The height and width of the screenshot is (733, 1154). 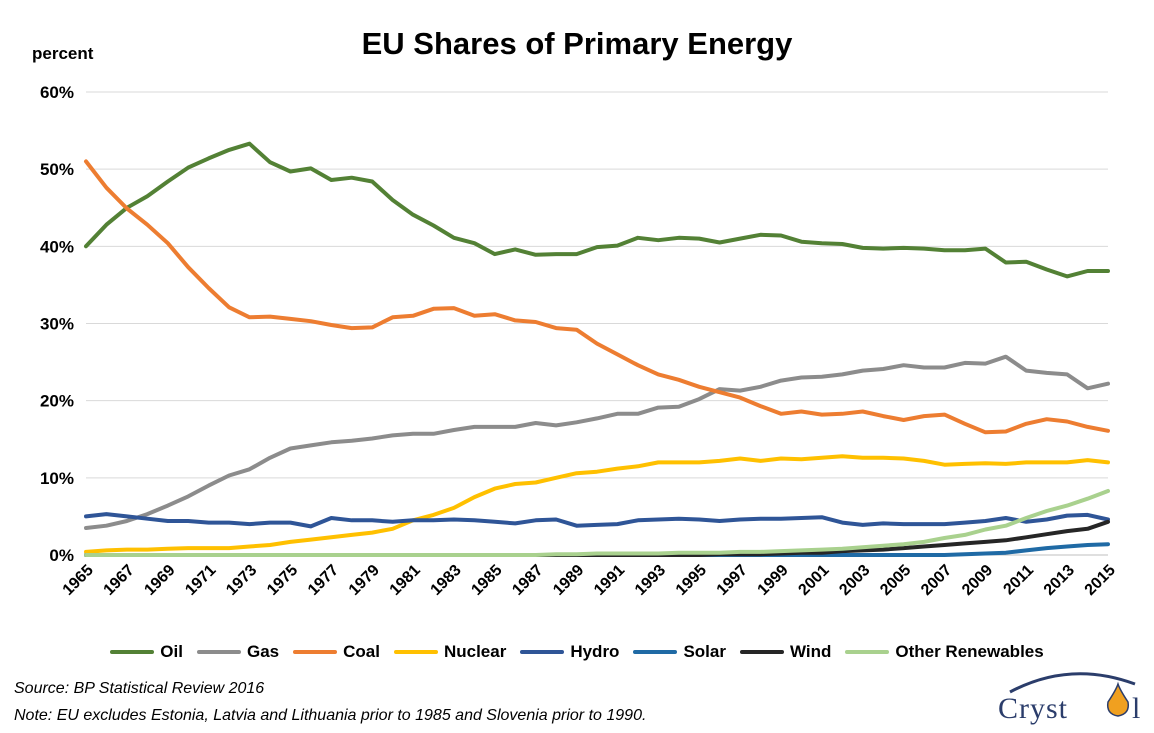 I want to click on y-tick-label: 30%, so click(x=57, y=324).